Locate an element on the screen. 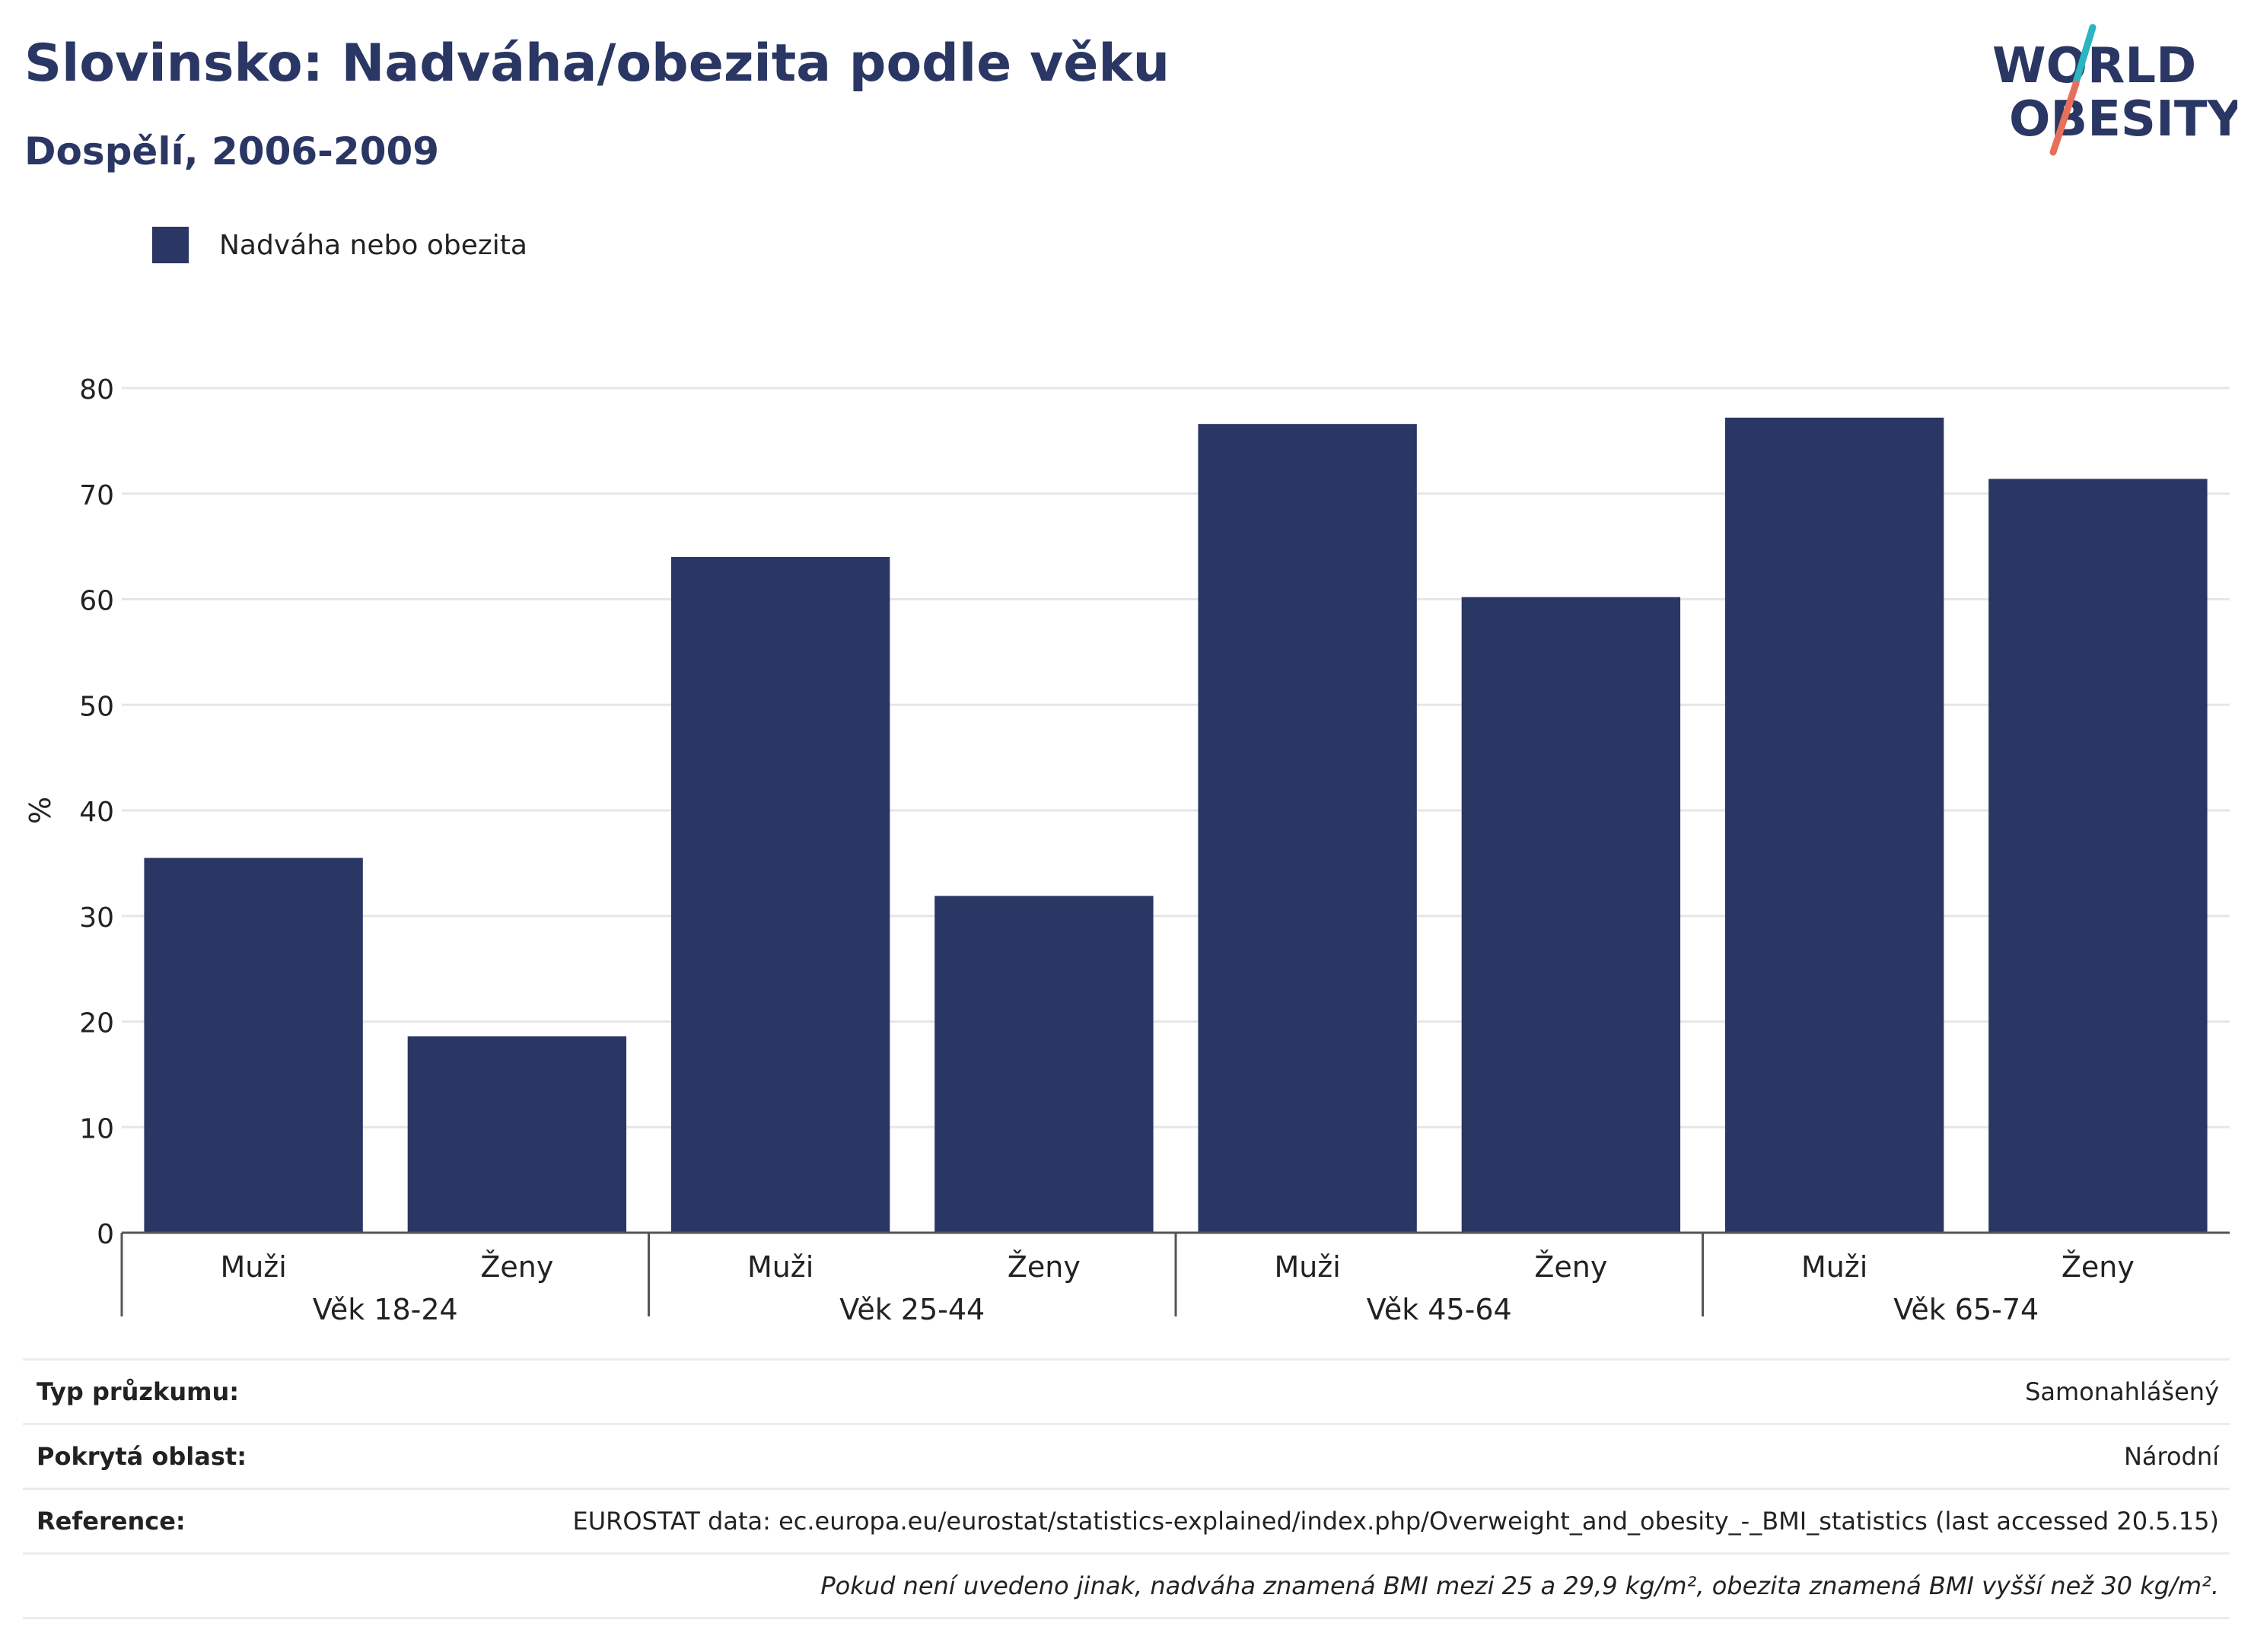  y-tick-label: 80 is located at coordinates (96, 390).